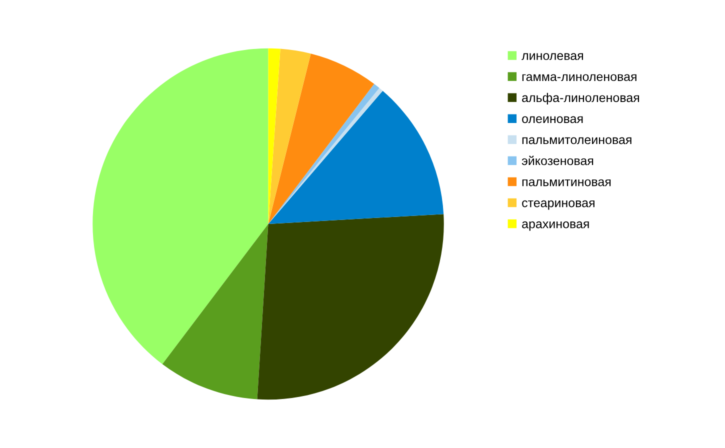  Describe the element at coordinates (555, 226) in the screenshot. I see `legend-label: арахиновая` at that location.